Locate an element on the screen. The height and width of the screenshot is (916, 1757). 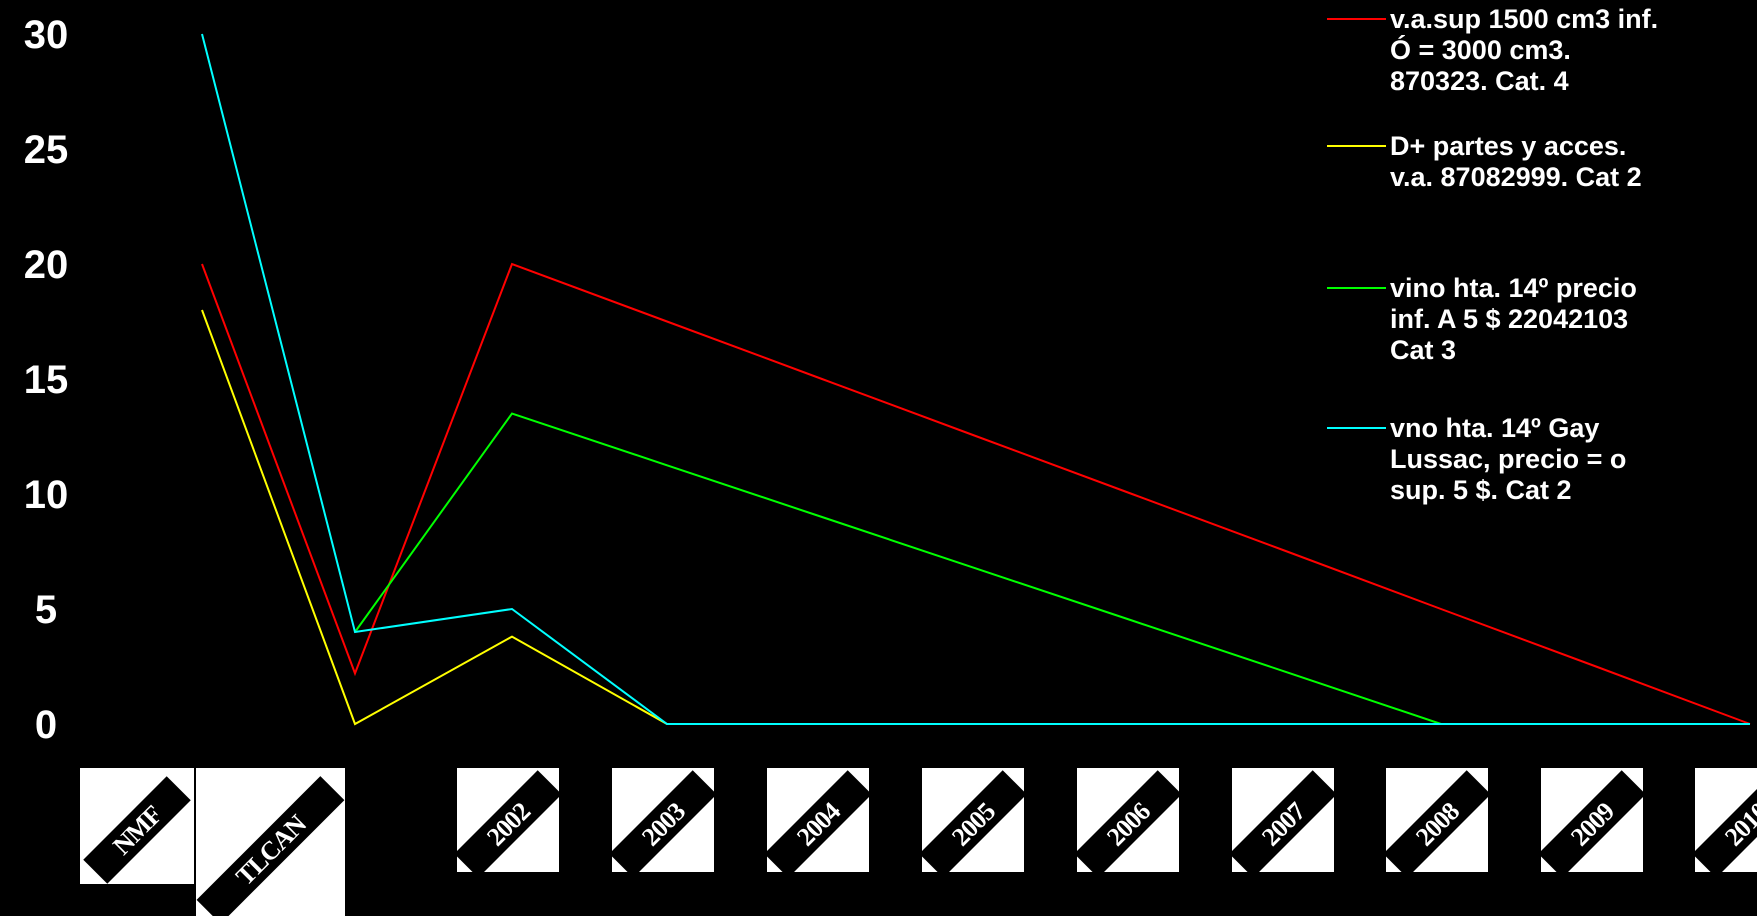
x-tick-1: NMF is located at coordinates (137, 826).